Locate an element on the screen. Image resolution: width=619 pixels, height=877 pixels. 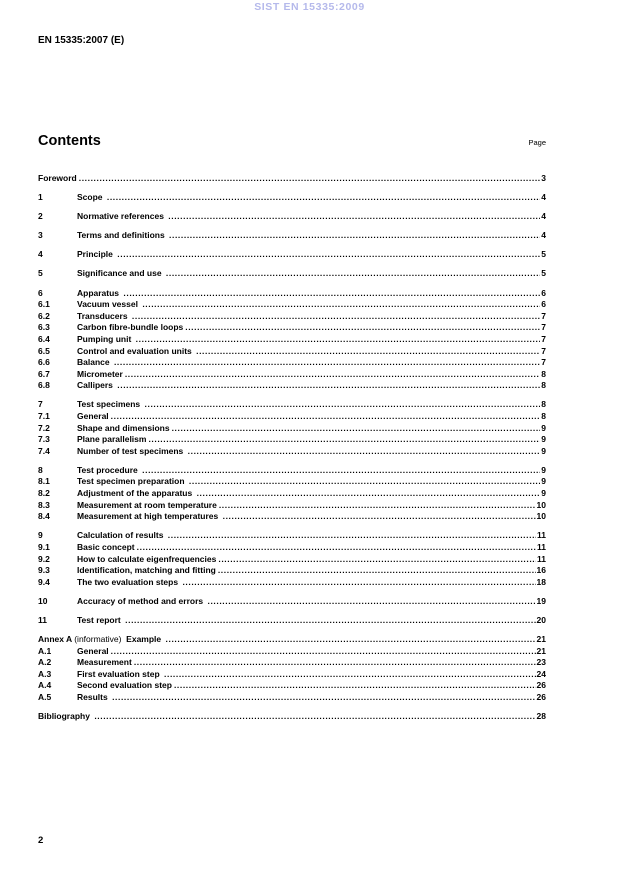
watermark-text: SIST EN 15335:2009 is located at coordinates (309, 7).